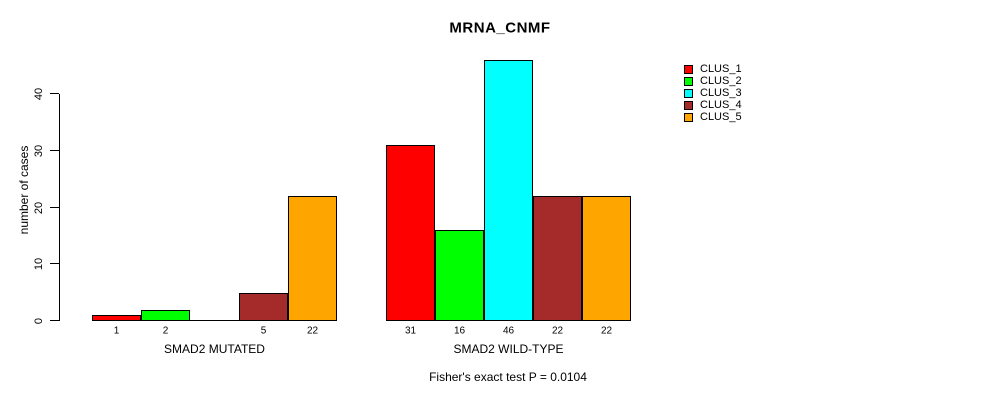 Image resolution: width=990 pixels, height=400 pixels. Describe the element at coordinates (39, 207) in the screenshot. I see `y-tick-label: 20` at that location.